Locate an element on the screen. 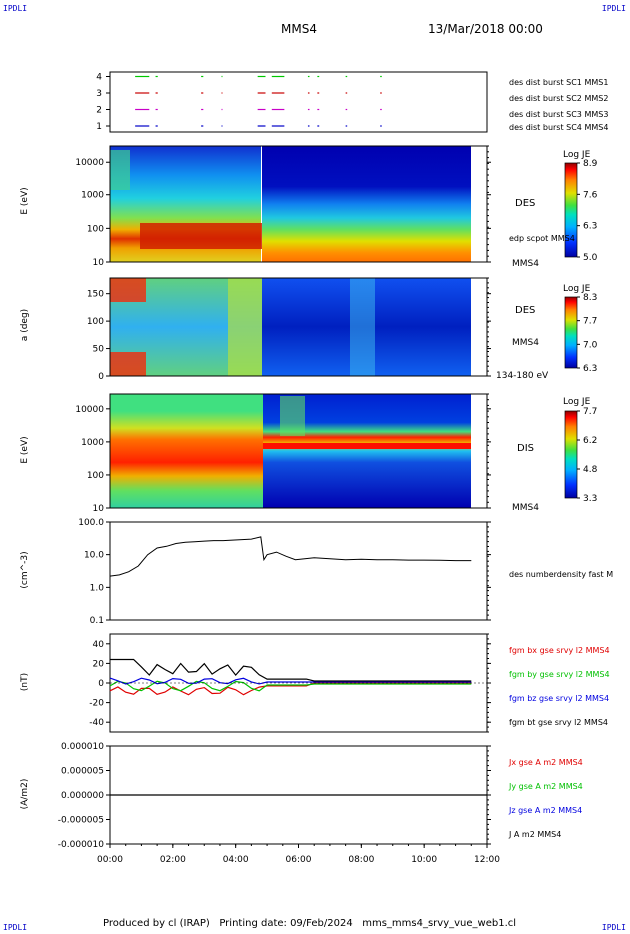  bfield-ytick-label: 20 is located at coordinates (99, 664).